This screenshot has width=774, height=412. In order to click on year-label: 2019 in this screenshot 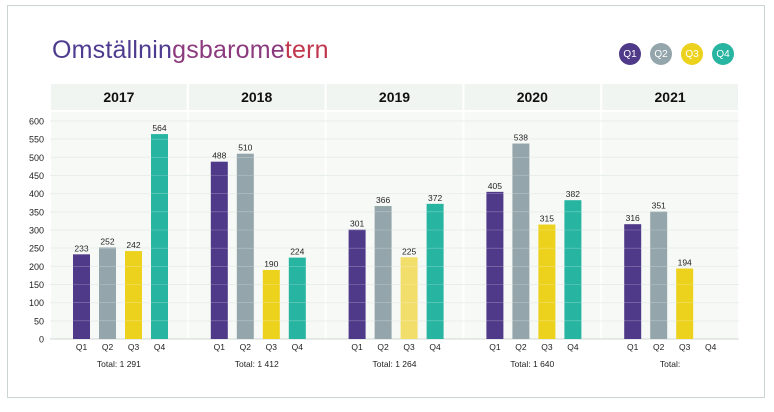, I will do `click(394, 97)`.